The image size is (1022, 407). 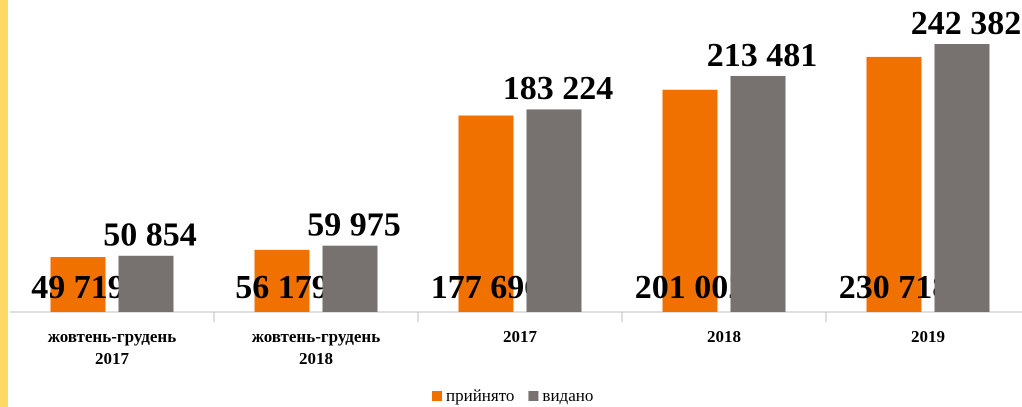 What do you see at coordinates (486, 287) in the screenshot?
I see `value-label: 177 696` at bounding box center [486, 287].